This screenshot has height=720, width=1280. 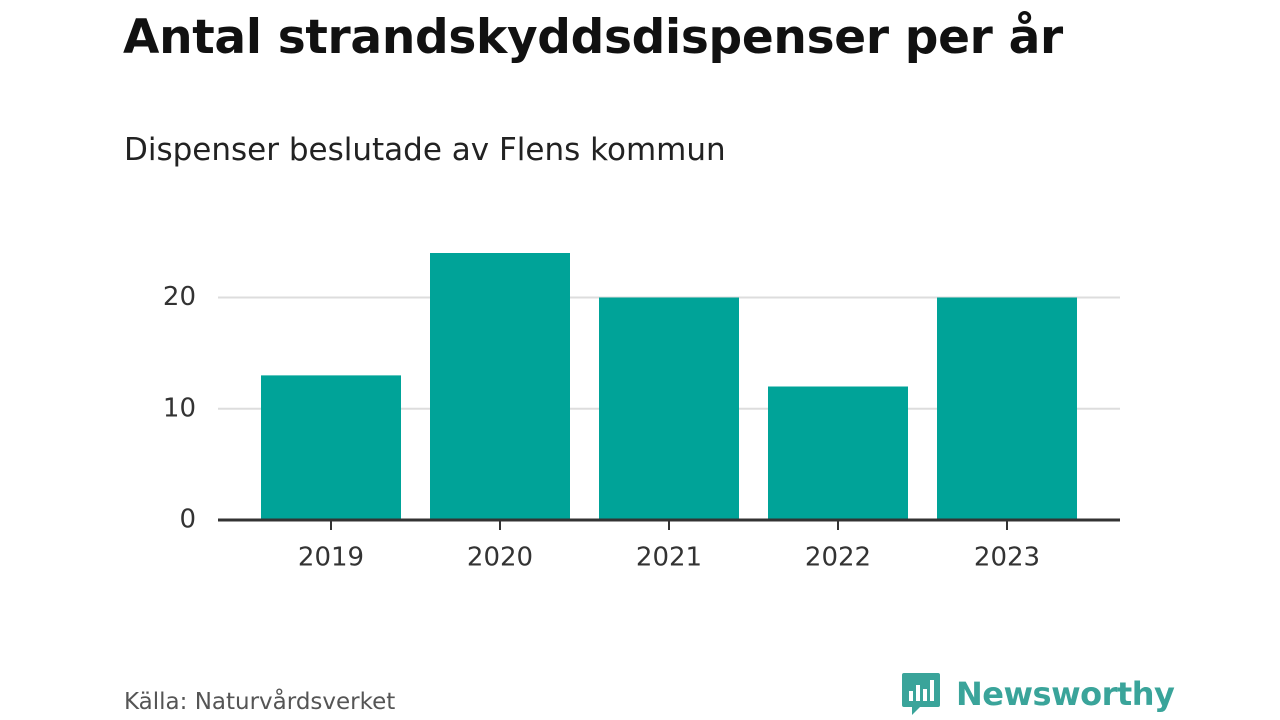 I want to click on x-tick-label: 2022, so click(x=838, y=558).